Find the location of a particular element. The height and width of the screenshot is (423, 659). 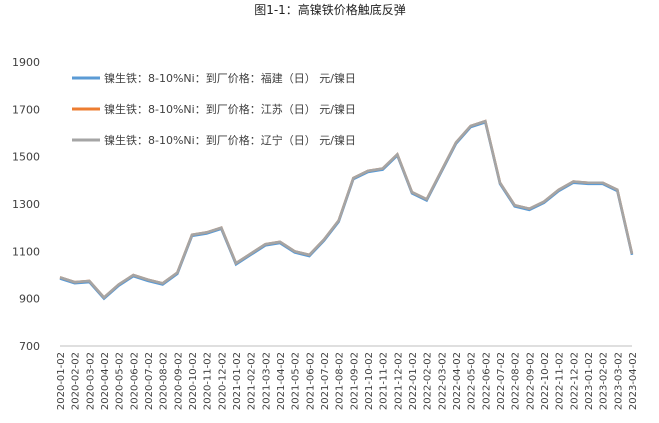

y-tick-label: 1700 is located at coordinates (26, 109).